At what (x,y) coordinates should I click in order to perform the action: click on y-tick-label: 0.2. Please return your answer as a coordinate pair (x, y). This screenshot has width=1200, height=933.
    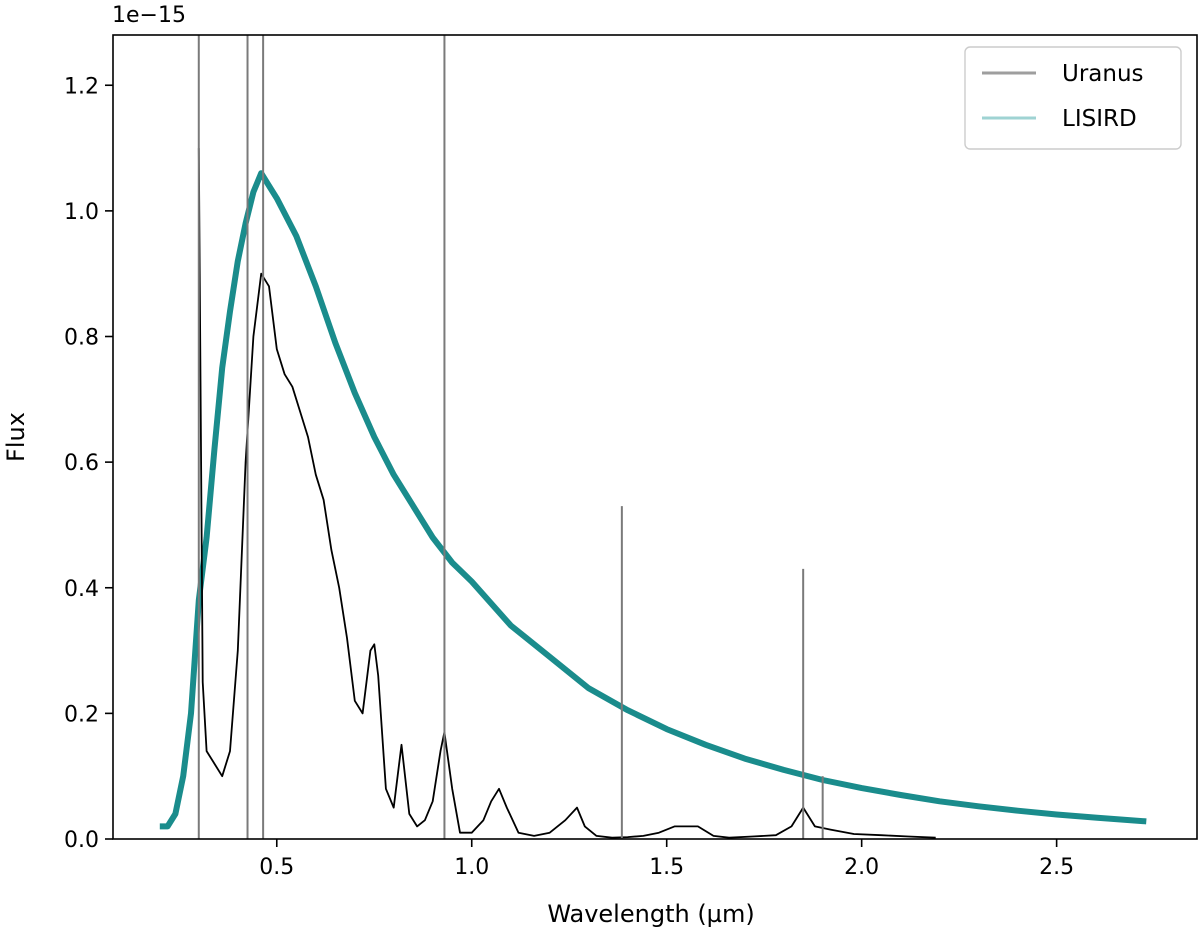
    Looking at the image, I should click on (81, 714).